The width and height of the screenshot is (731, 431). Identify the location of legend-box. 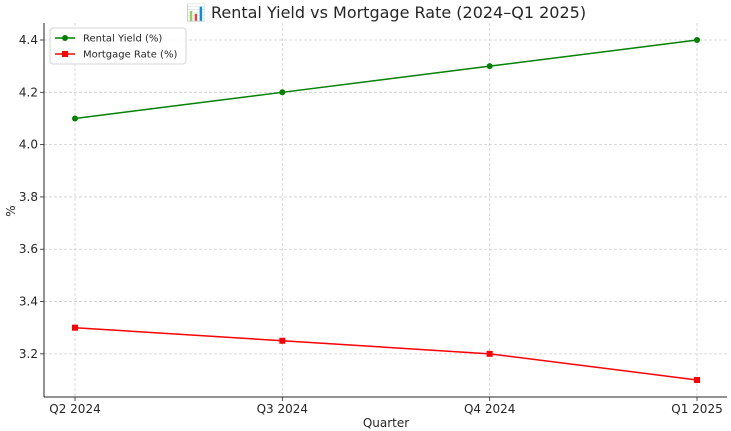
(118, 46).